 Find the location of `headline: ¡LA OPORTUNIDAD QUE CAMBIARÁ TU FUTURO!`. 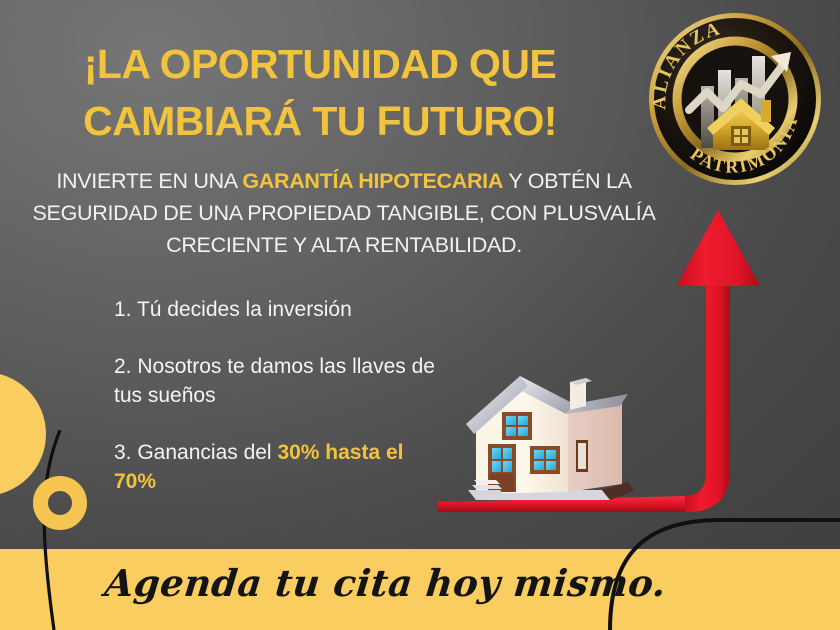

headline: ¡LA OPORTUNIDAD QUE CAMBIARÁ TU FUTURO! is located at coordinates (320, 92).